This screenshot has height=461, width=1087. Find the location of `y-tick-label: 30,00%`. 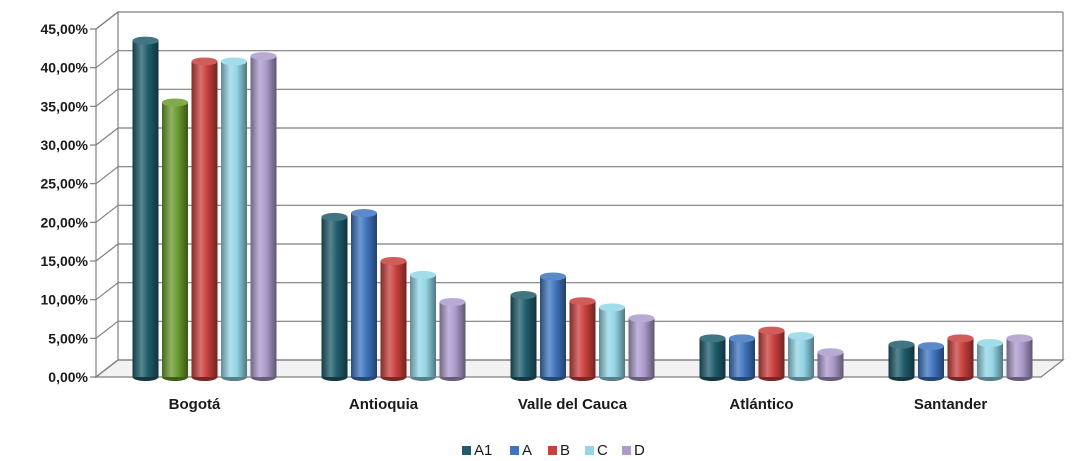

y-tick-label: 30,00% is located at coordinates (65, 145).